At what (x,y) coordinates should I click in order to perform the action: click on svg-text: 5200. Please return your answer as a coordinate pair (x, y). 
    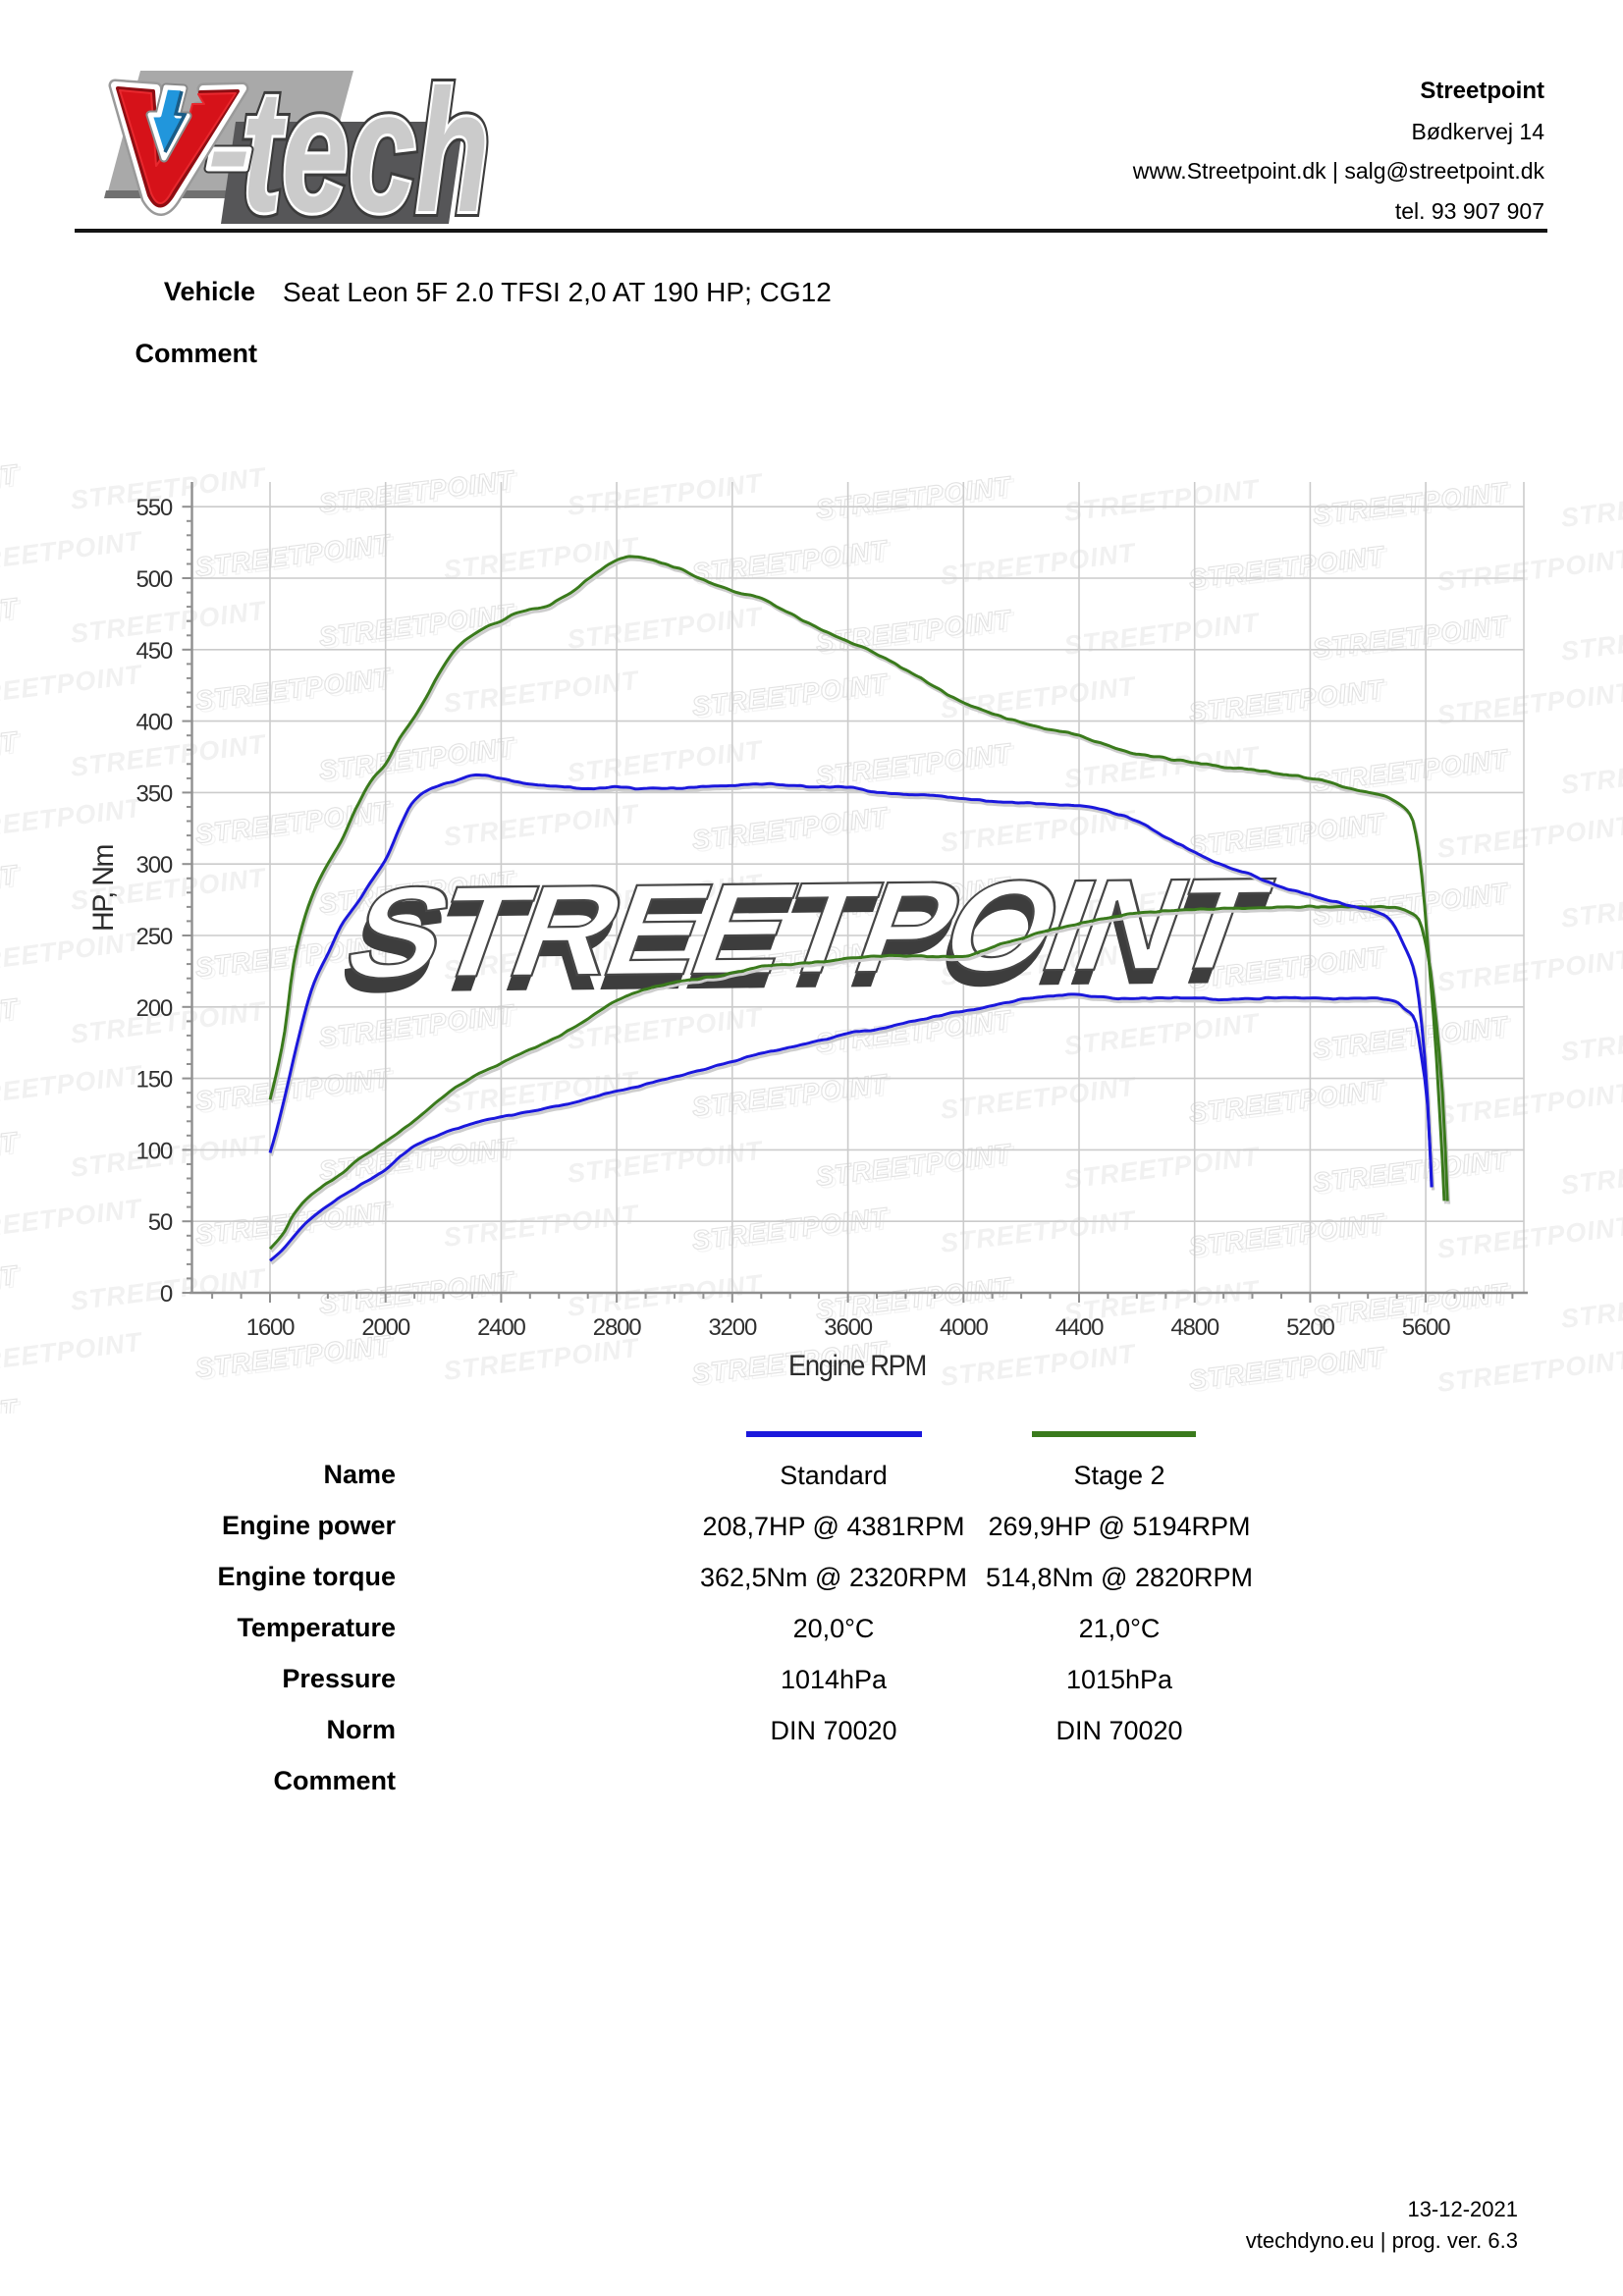
    Looking at the image, I should click on (1310, 1328).